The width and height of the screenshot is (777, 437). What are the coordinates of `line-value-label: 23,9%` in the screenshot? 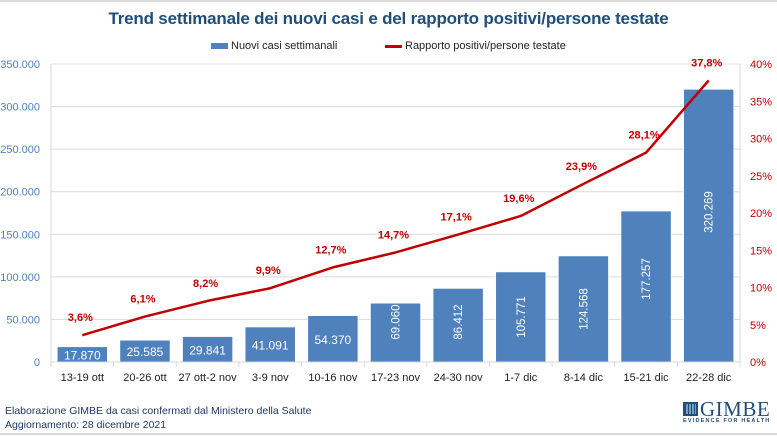 It's located at (581, 167).